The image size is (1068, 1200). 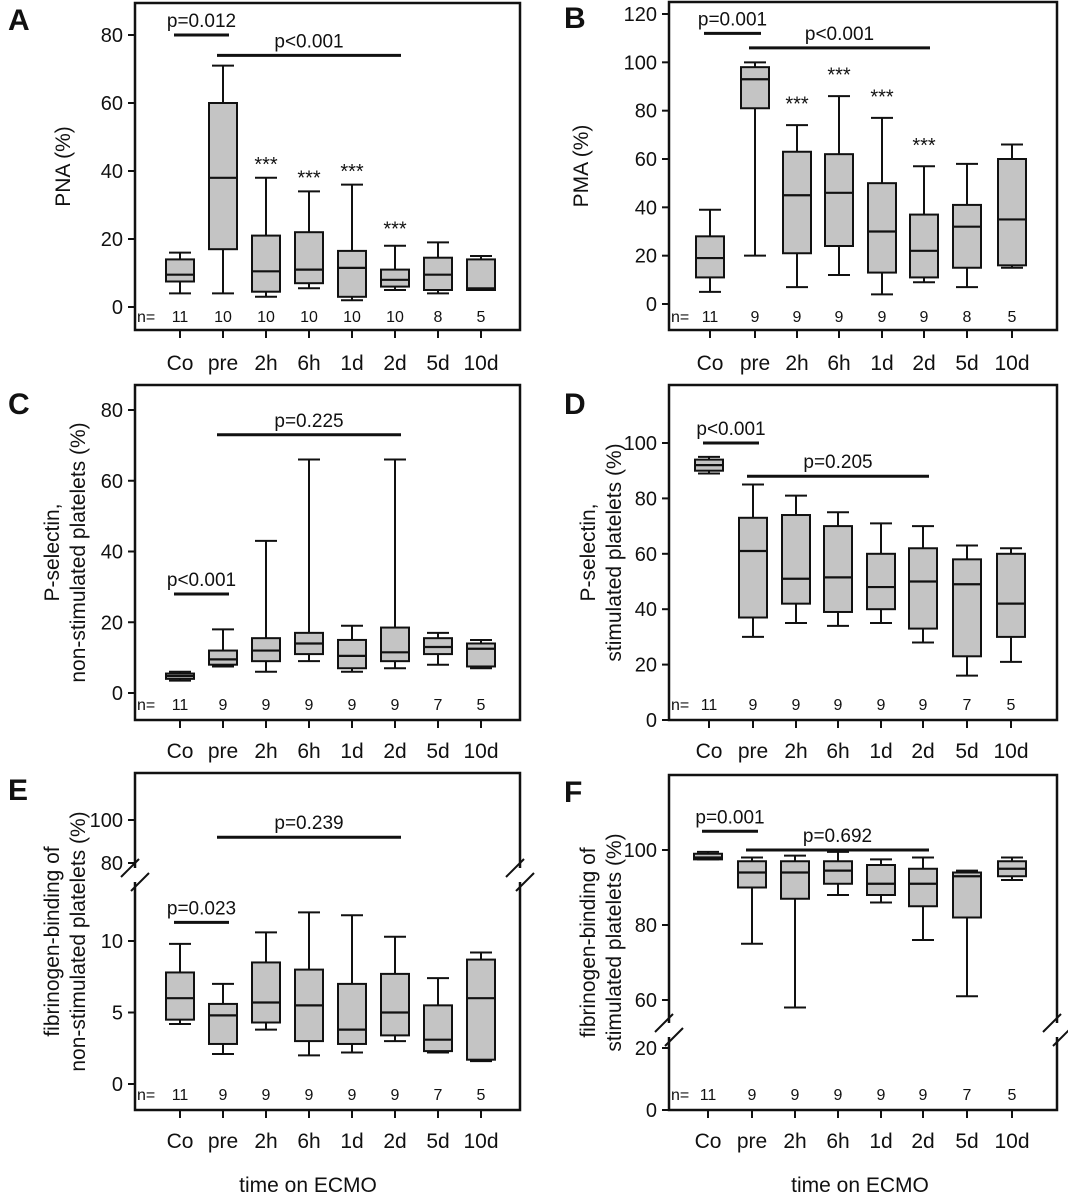 What do you see at coordinates (753, 560) in the screenshot?
I see `box-pre` at bounding box center [753, 560].